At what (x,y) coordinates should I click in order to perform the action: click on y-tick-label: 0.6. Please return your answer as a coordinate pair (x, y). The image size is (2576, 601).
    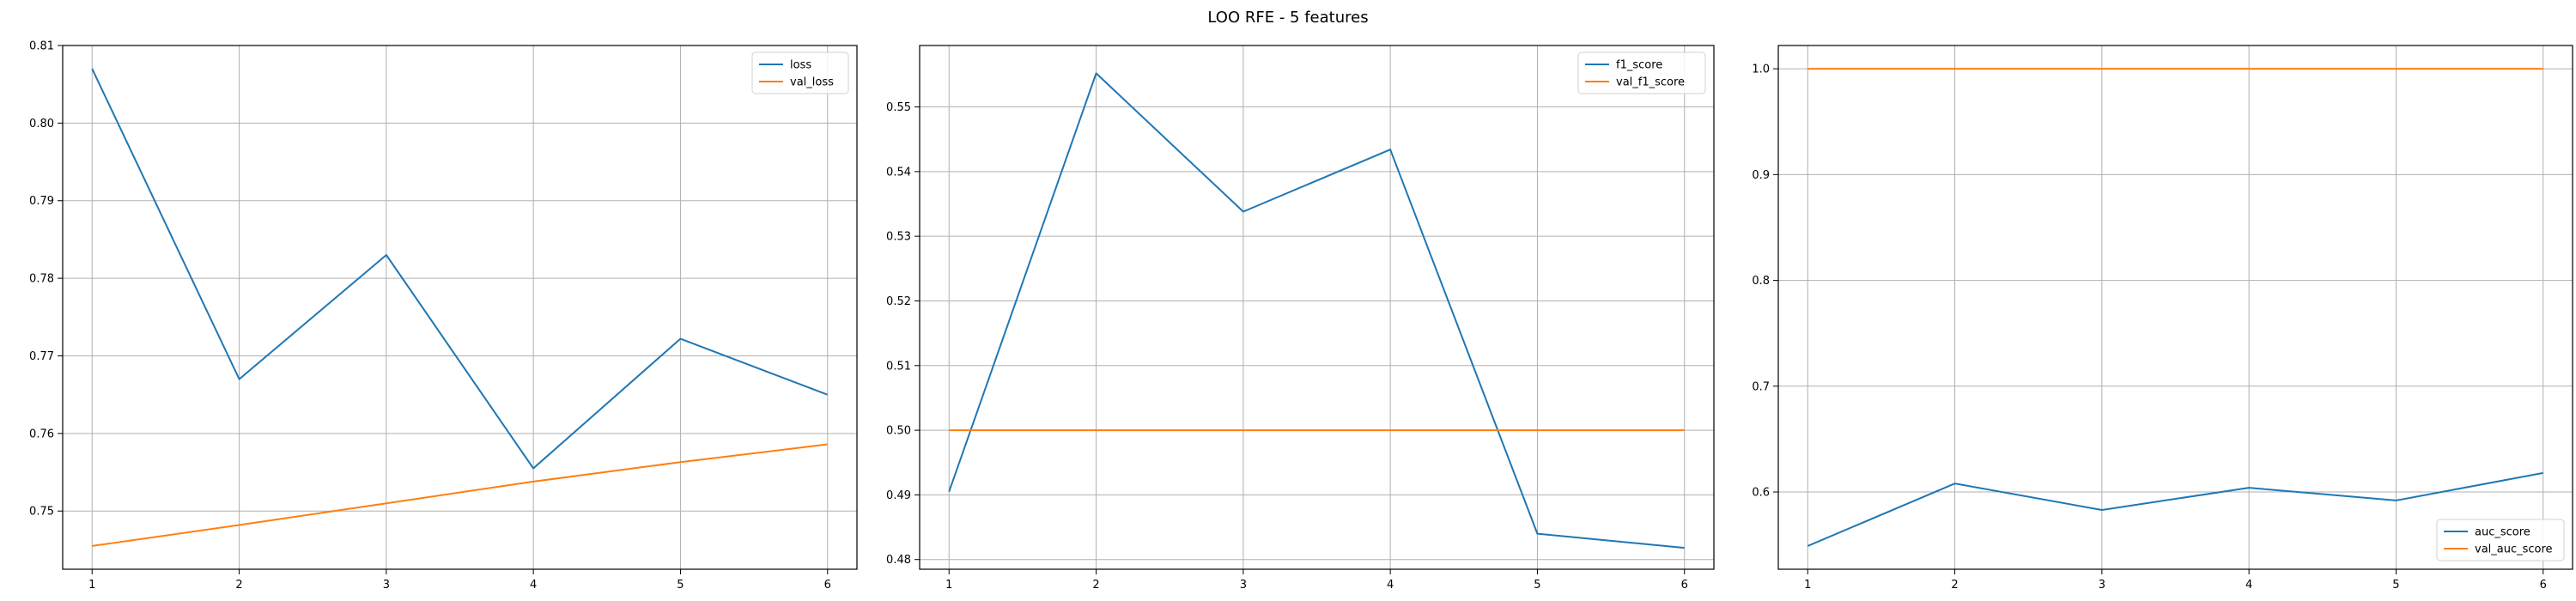
    Looking at the image, I should click on (1761, 493).